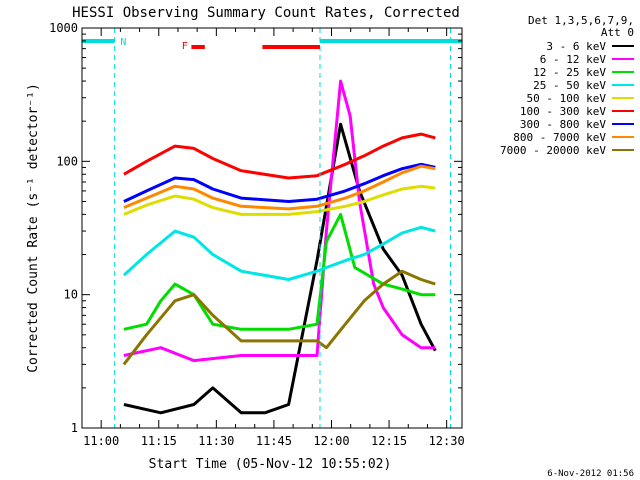  What do you see at coordinates (74, 428) in the screenshot?
I see `y-tick-label: 1` at bounding box center [74, 428].